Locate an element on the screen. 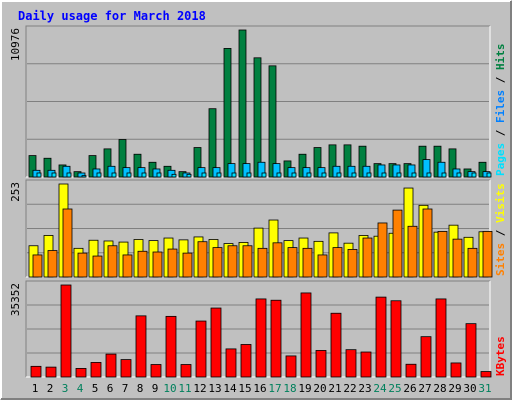  day-label-26: 26 is located at coordinates (409, 388).